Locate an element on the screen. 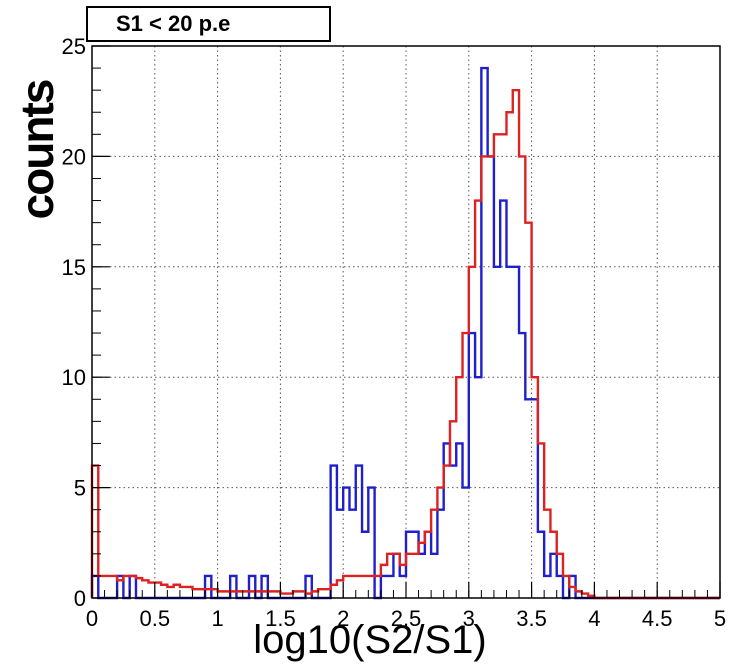 This screenshot has height=664, width=747. x-tick-label: 5 is located at coordinates (720, 618).